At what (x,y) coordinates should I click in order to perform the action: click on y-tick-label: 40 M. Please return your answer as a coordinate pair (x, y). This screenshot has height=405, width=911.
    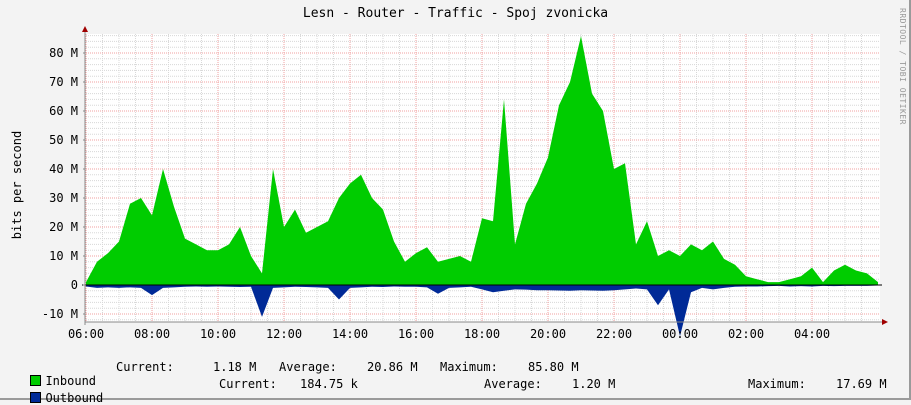
    Looking at the image, I should click on (63, 169).